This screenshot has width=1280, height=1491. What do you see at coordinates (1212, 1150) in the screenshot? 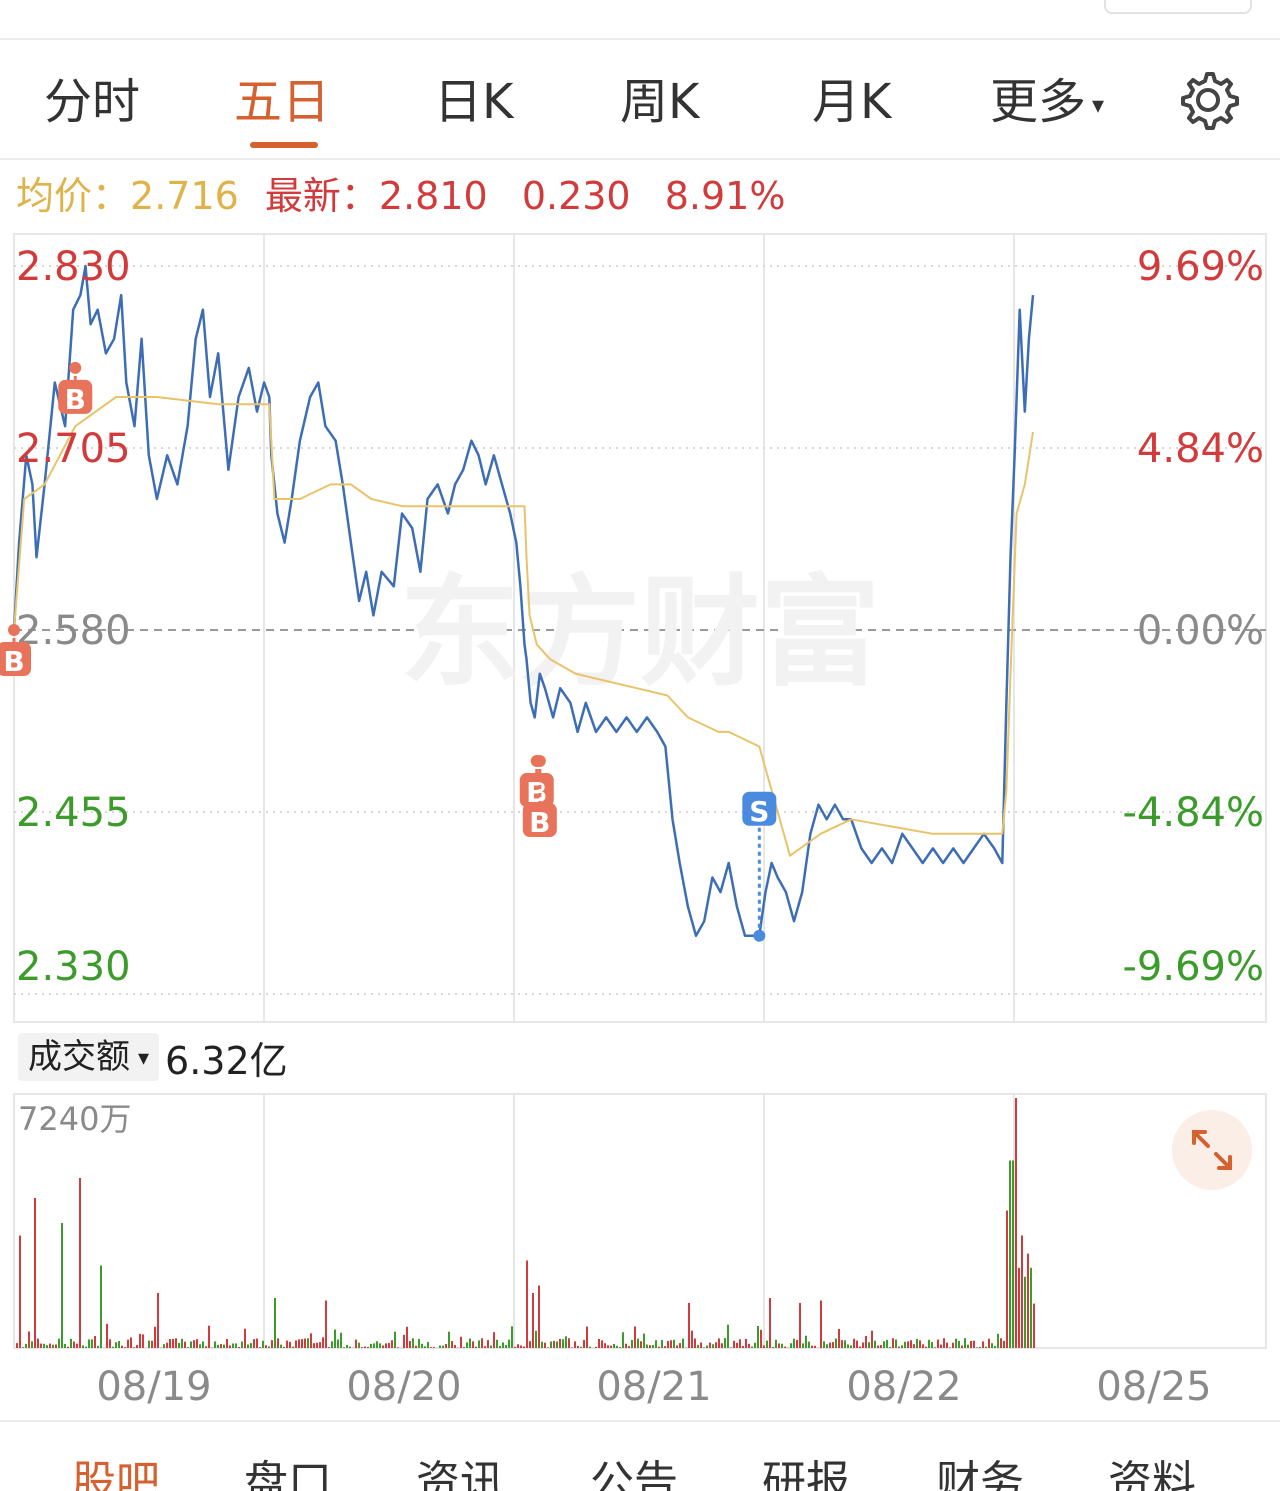
I see `expand-chart-button` at bounding box center [1212, 1150].